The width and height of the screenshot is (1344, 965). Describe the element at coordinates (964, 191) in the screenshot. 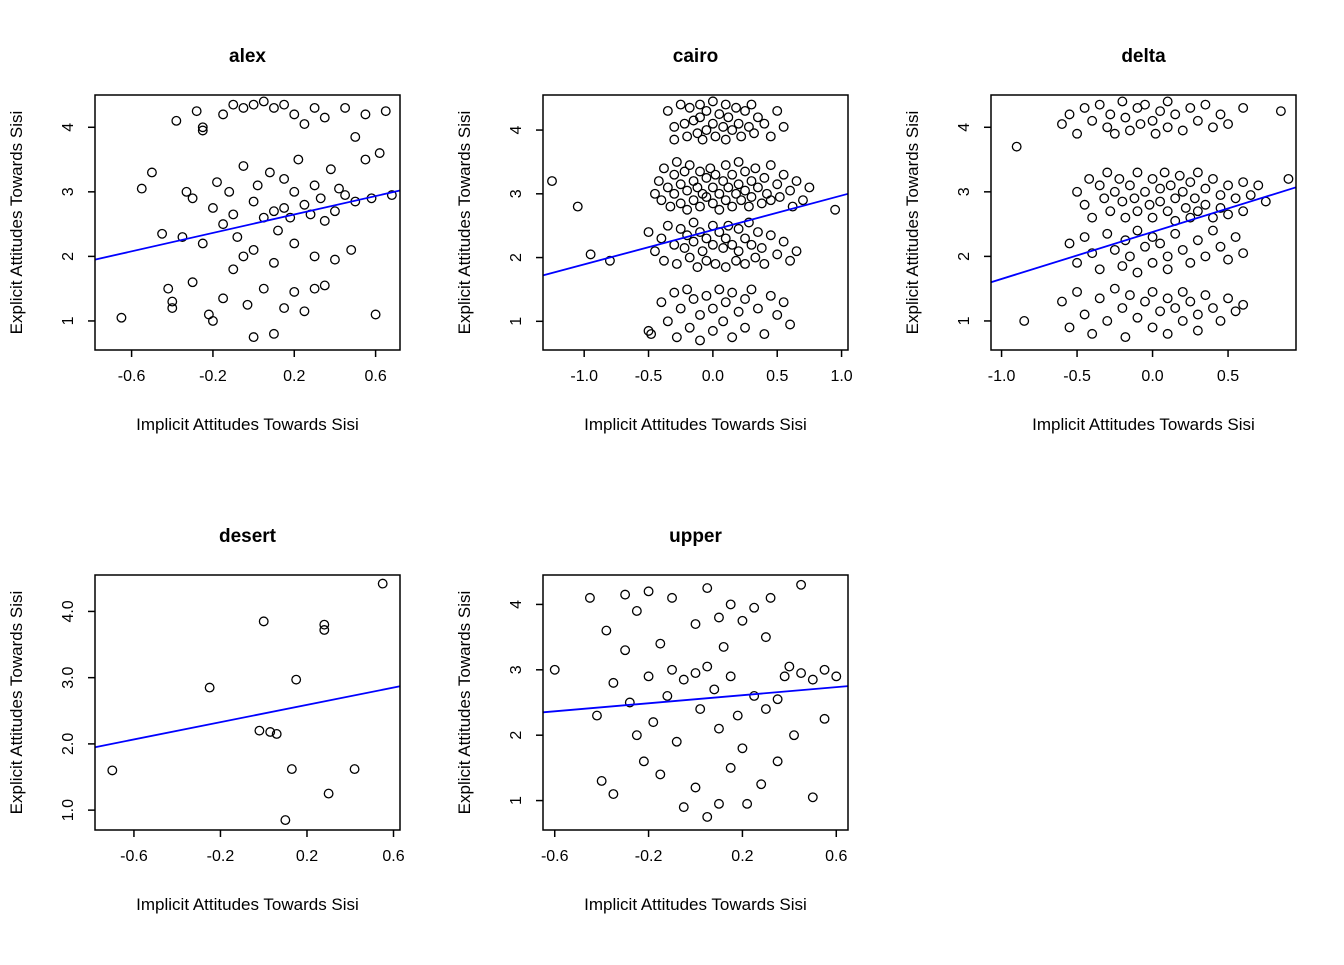

I see `y-tick-label: 3` at that location.